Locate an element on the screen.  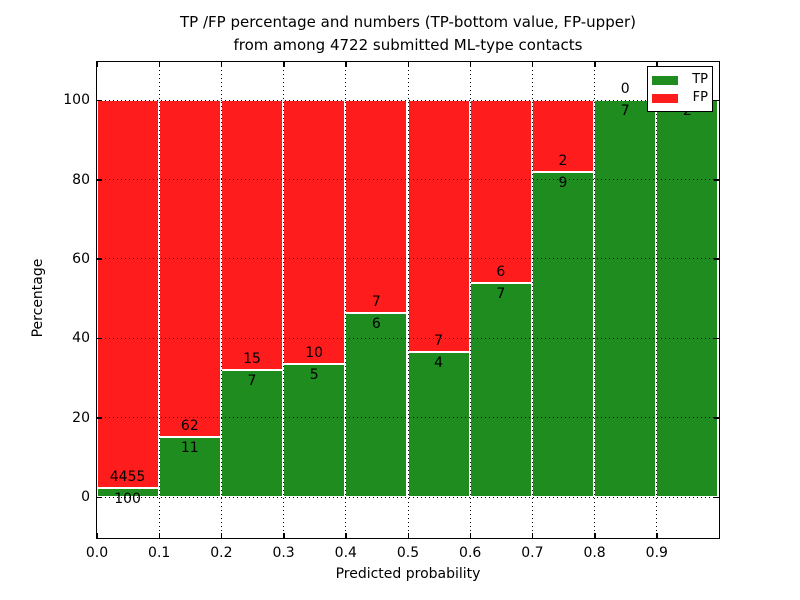
x-tick-label: 0.1 is located at coordinates (159, 553).